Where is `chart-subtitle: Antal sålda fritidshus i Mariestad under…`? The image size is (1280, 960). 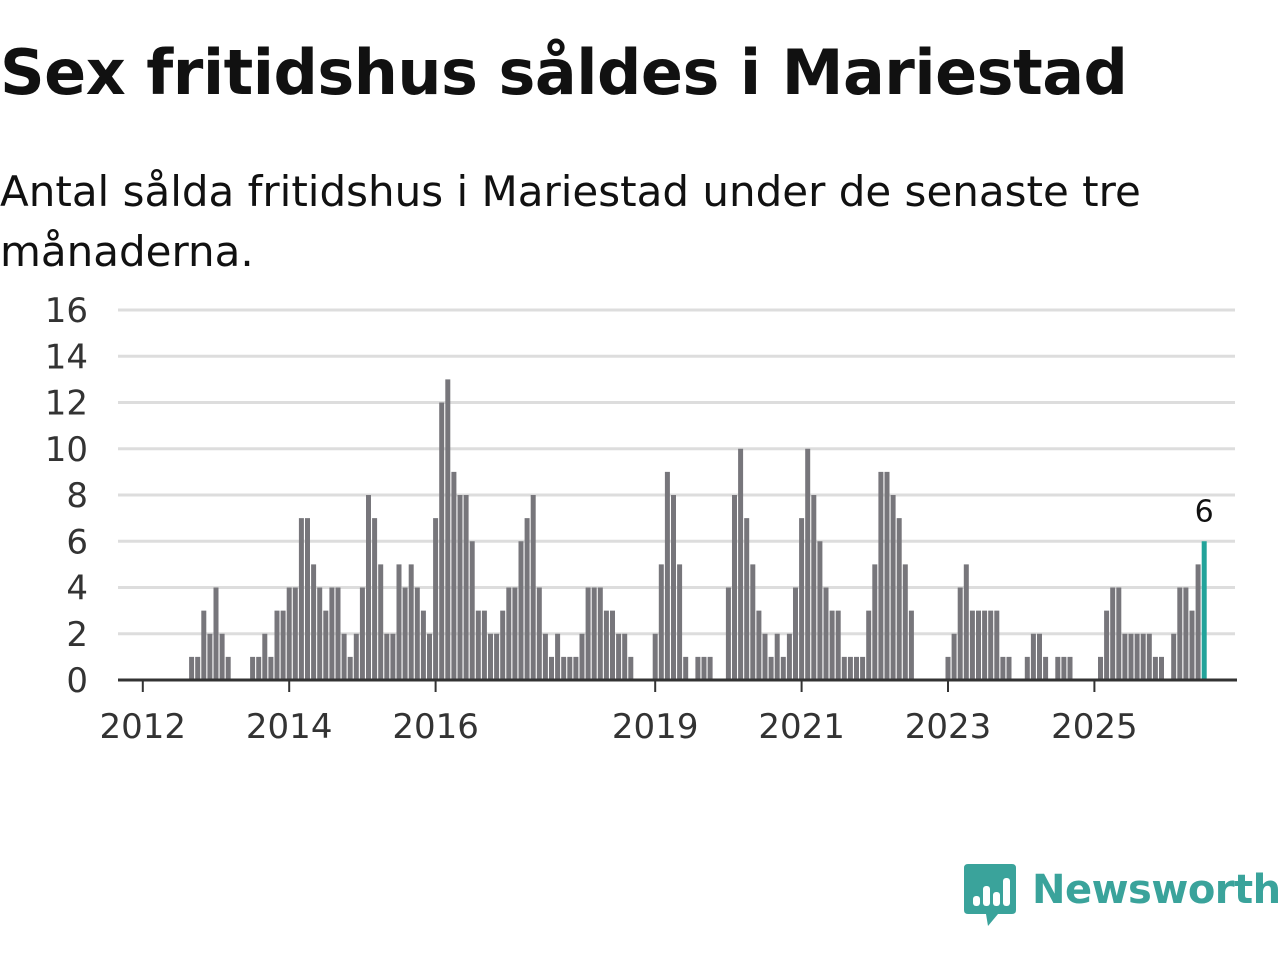
chart-subtitle: Antal sålda fritidshus i Mariestad under… is located at coordinates (570, 221).